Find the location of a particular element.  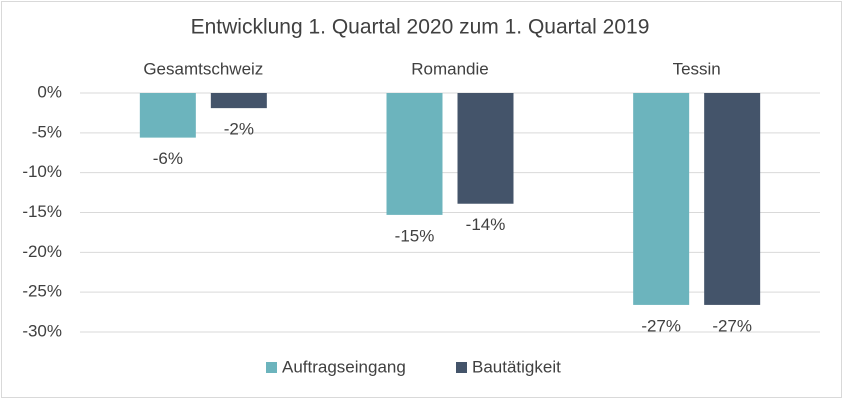

category-label: Tessin is located at coordinates (697, 68).